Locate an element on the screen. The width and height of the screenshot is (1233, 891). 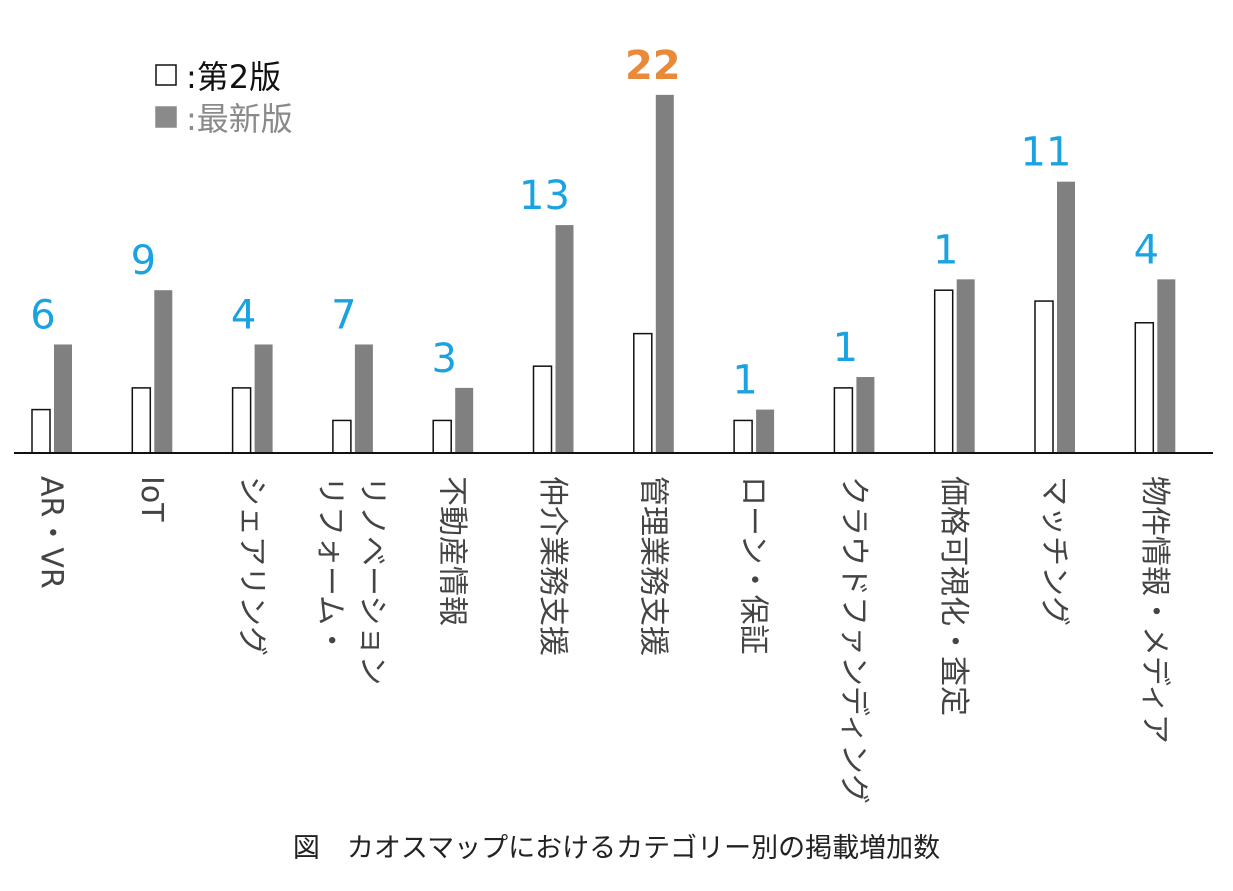
legend-marker-old is located at coordinates (166, 75).